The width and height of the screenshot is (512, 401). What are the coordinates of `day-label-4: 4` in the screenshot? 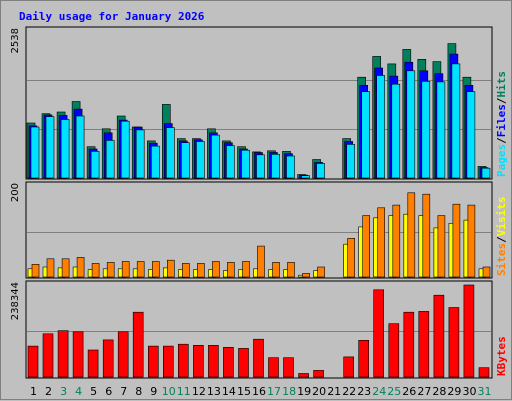 It's located at (78, 391).